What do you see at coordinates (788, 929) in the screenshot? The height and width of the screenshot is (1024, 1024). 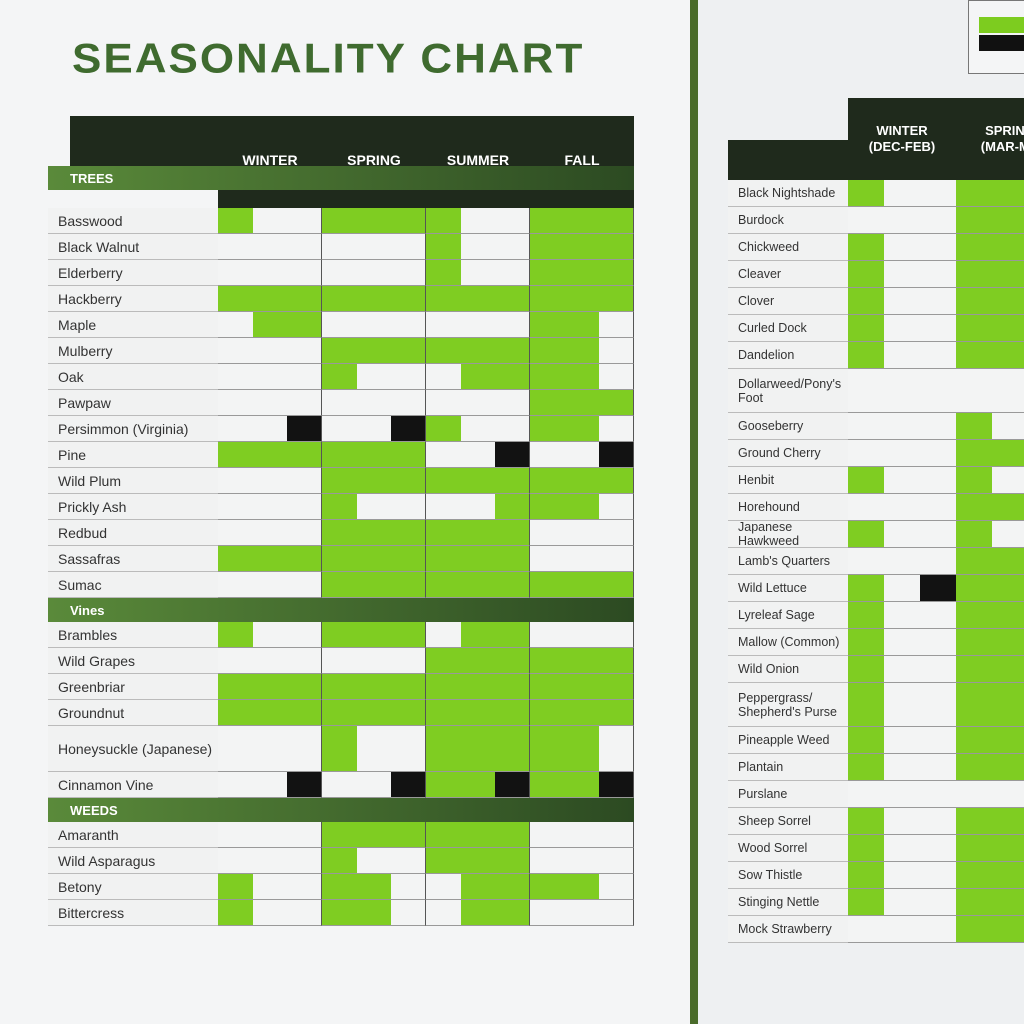 I see `row-label: Mock Strawberry` at bounding box center [788, 929].